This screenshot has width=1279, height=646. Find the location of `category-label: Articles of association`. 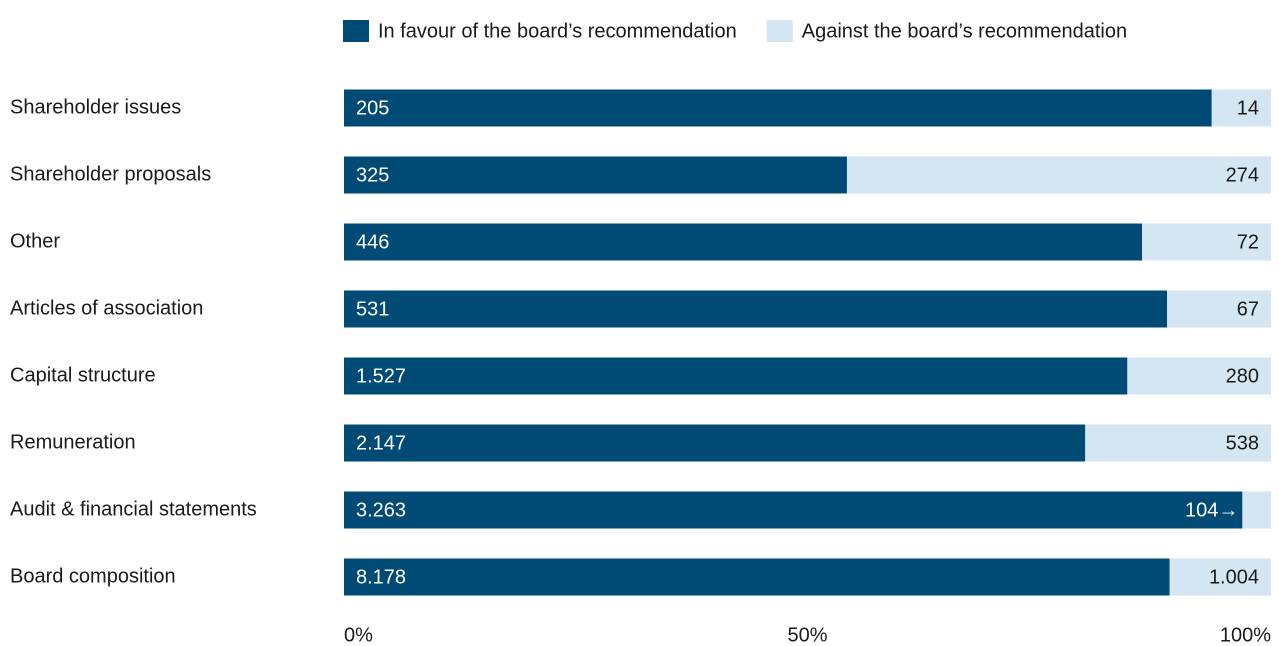

category-label: Articles of association is located at coordinates (106, 308).